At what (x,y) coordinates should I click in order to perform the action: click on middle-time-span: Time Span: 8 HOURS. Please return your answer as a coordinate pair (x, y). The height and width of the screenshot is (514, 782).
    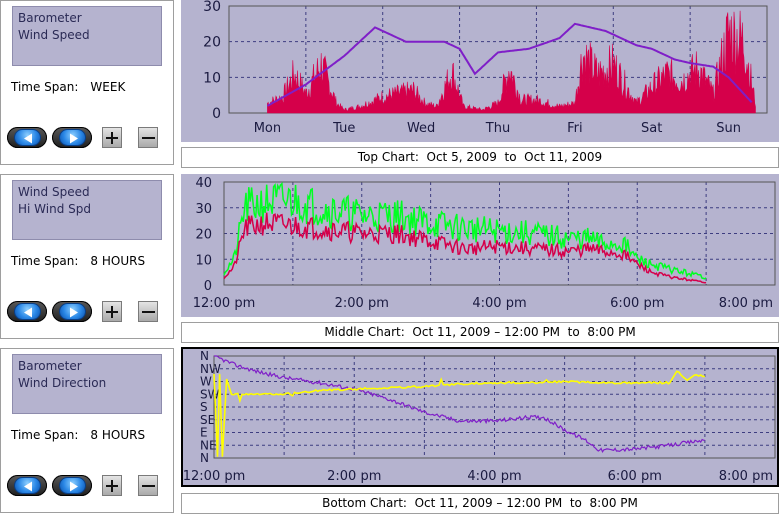
    Looking at the image, I should click on (78, 261).